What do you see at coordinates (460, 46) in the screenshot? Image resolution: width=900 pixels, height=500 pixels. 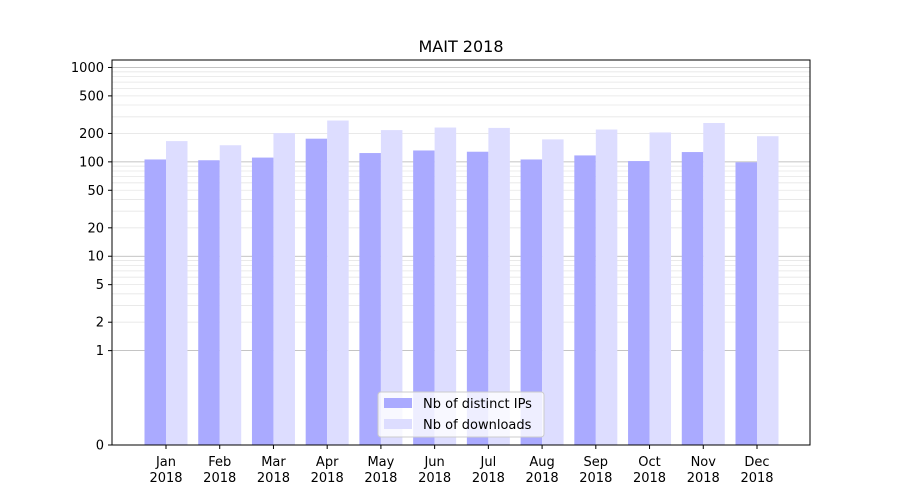 I see `chart-title: MAIT 2018` at bounding box center [460, 46].